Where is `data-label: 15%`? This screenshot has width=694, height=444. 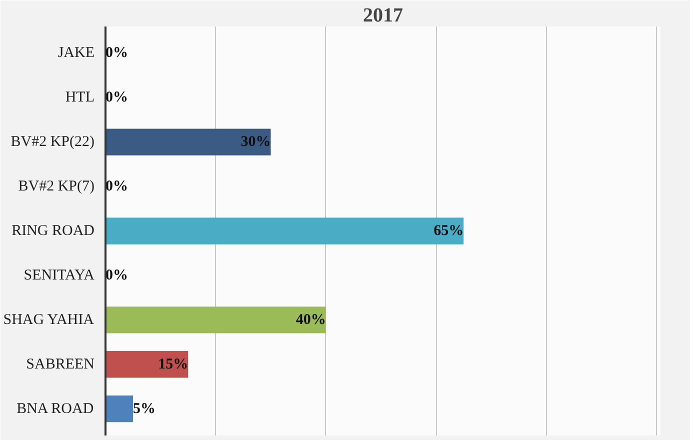 data-label: 15% is located at coordinates (173, 364).